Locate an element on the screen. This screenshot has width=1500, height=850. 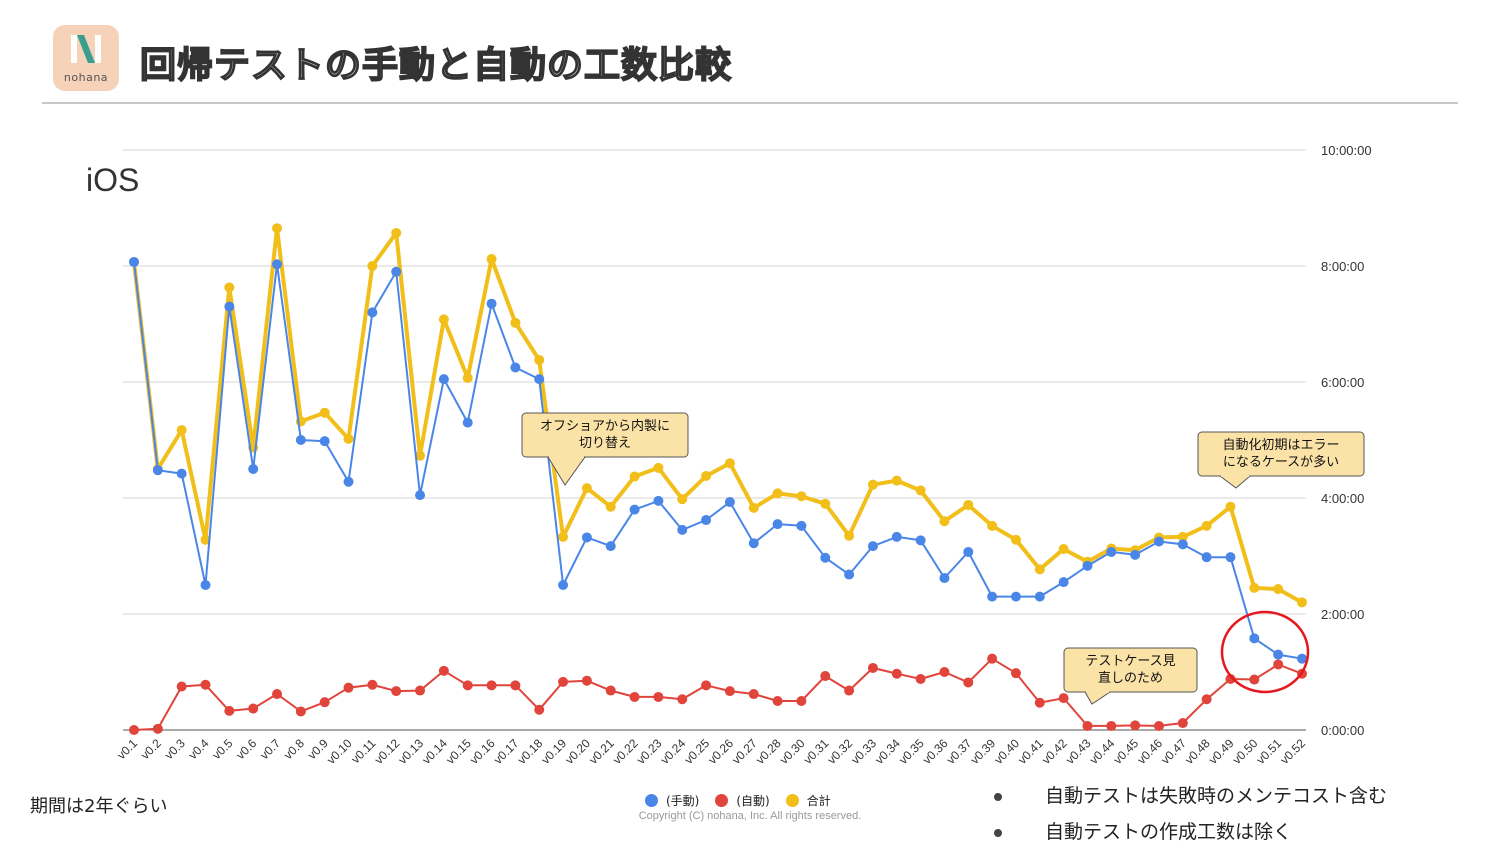
legend-swatch-total is located at coordinates (792, 800).